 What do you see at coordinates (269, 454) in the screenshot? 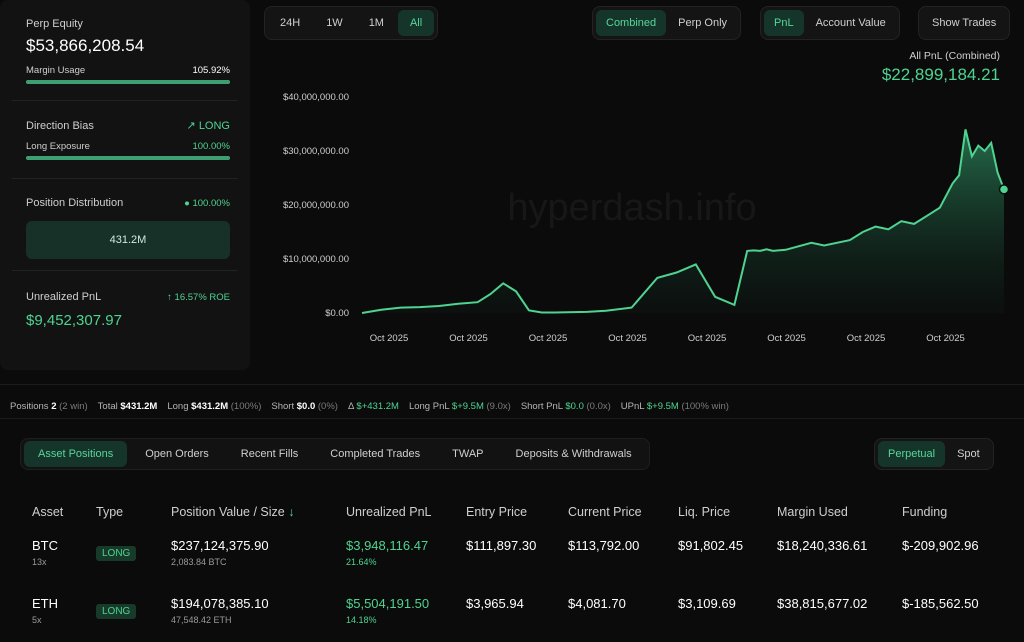
I see `tab-recent-fills: Recent Fills` at bounding box center [269, 454].